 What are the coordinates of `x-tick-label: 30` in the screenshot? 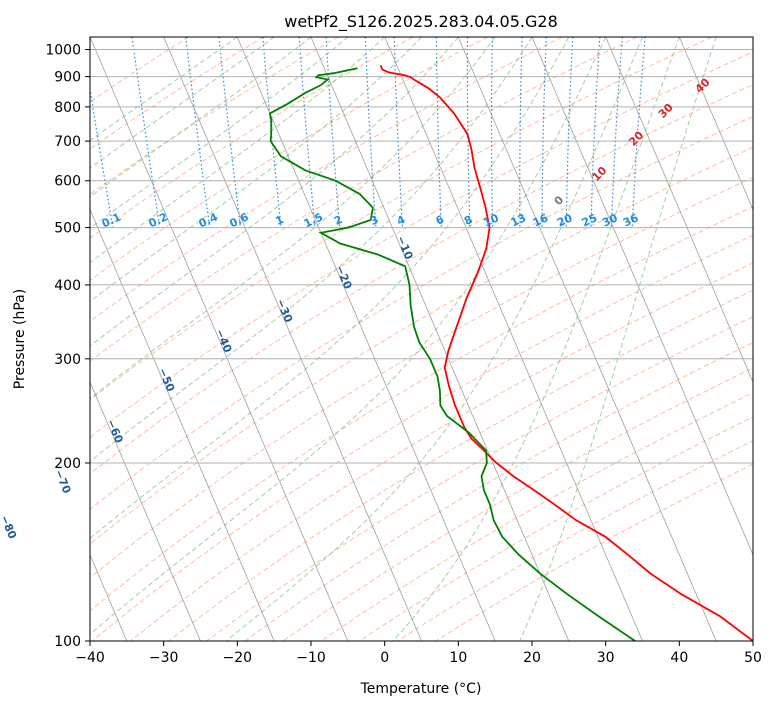 It's located at (606, 658).